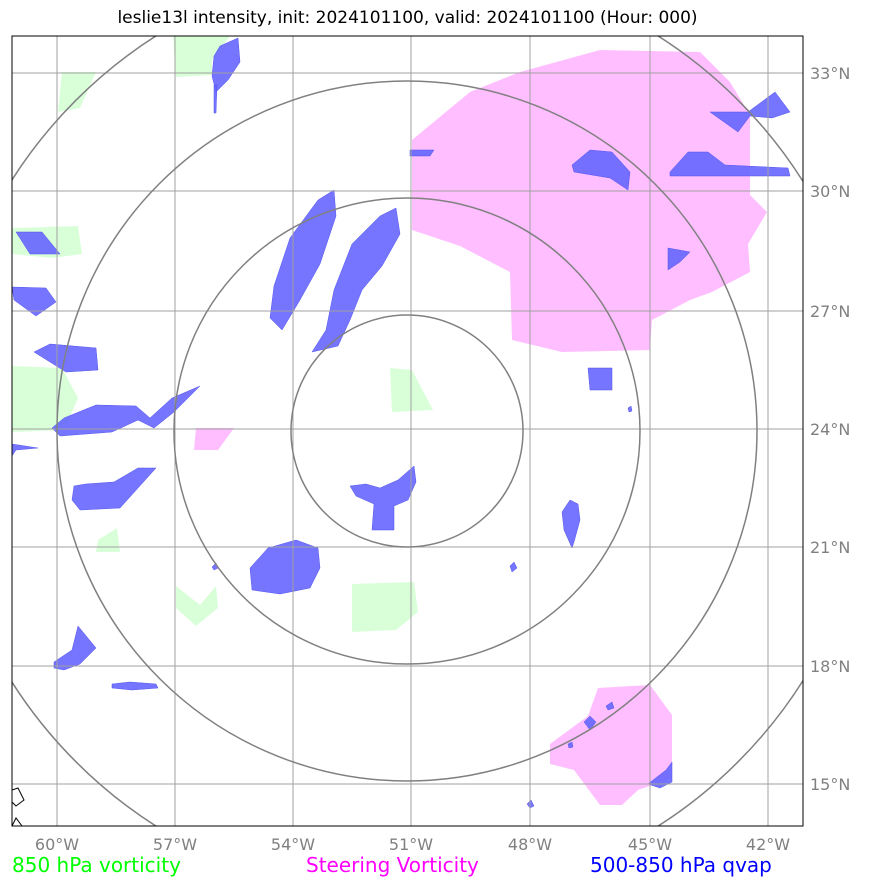  Describe the element at coordinates (175, 844) in the screenshot. I see `lon-tick-label: 57°W` at that location.